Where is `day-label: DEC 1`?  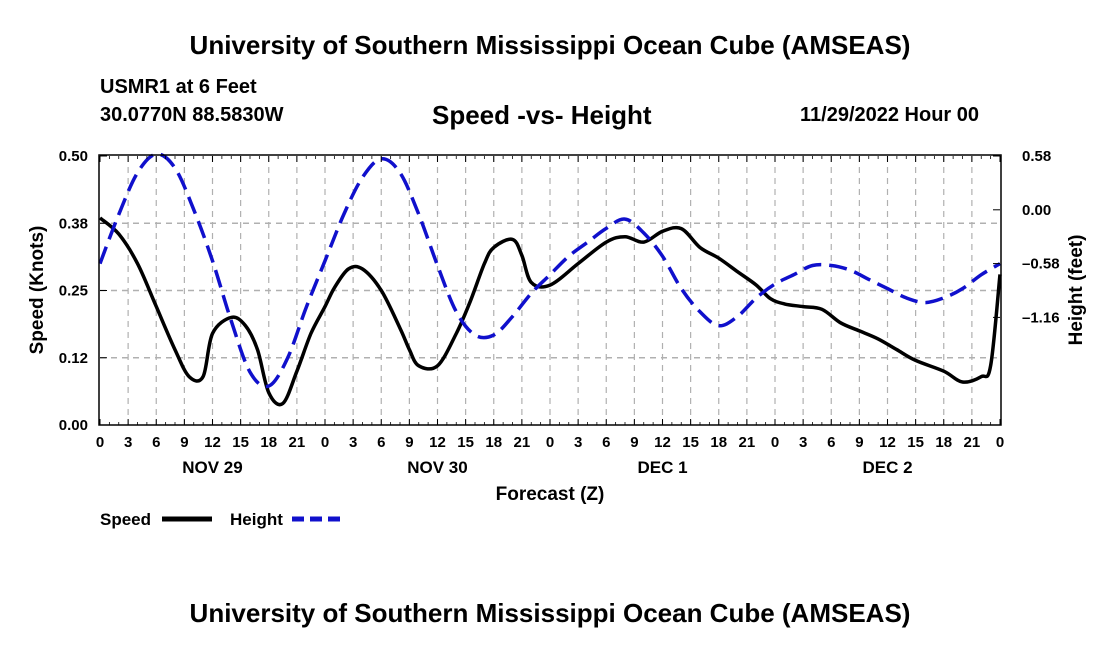 day-label: DEC 1 is located at coordinates (662, 467).